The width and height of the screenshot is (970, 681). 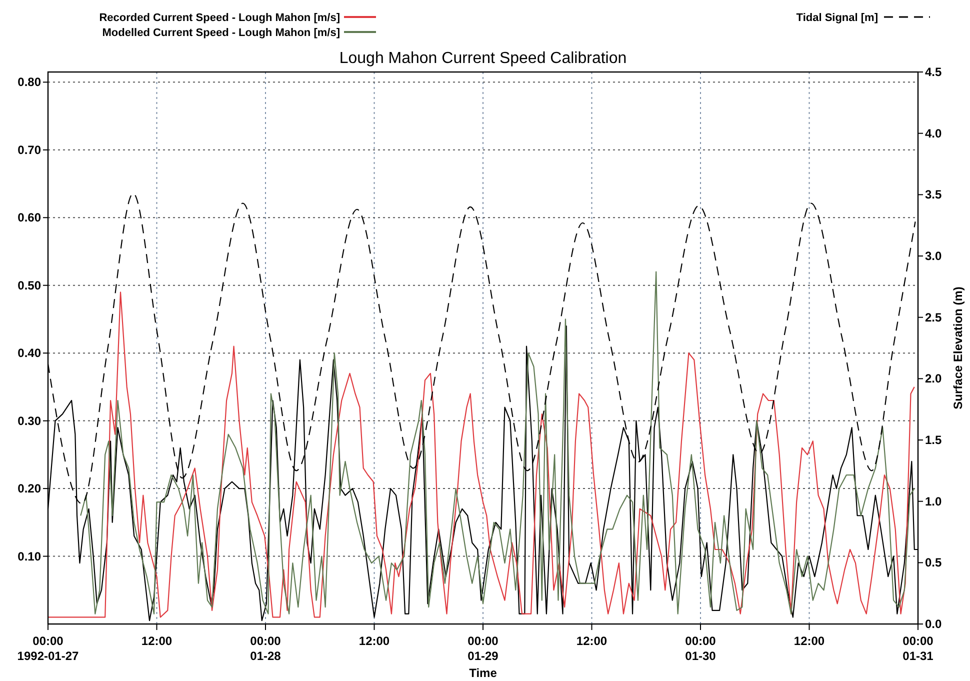 What do you see at coordinates (933, 440) in the screenshot?
I see `y2-tick-label: 1.5` at bounding box center [933, 440].